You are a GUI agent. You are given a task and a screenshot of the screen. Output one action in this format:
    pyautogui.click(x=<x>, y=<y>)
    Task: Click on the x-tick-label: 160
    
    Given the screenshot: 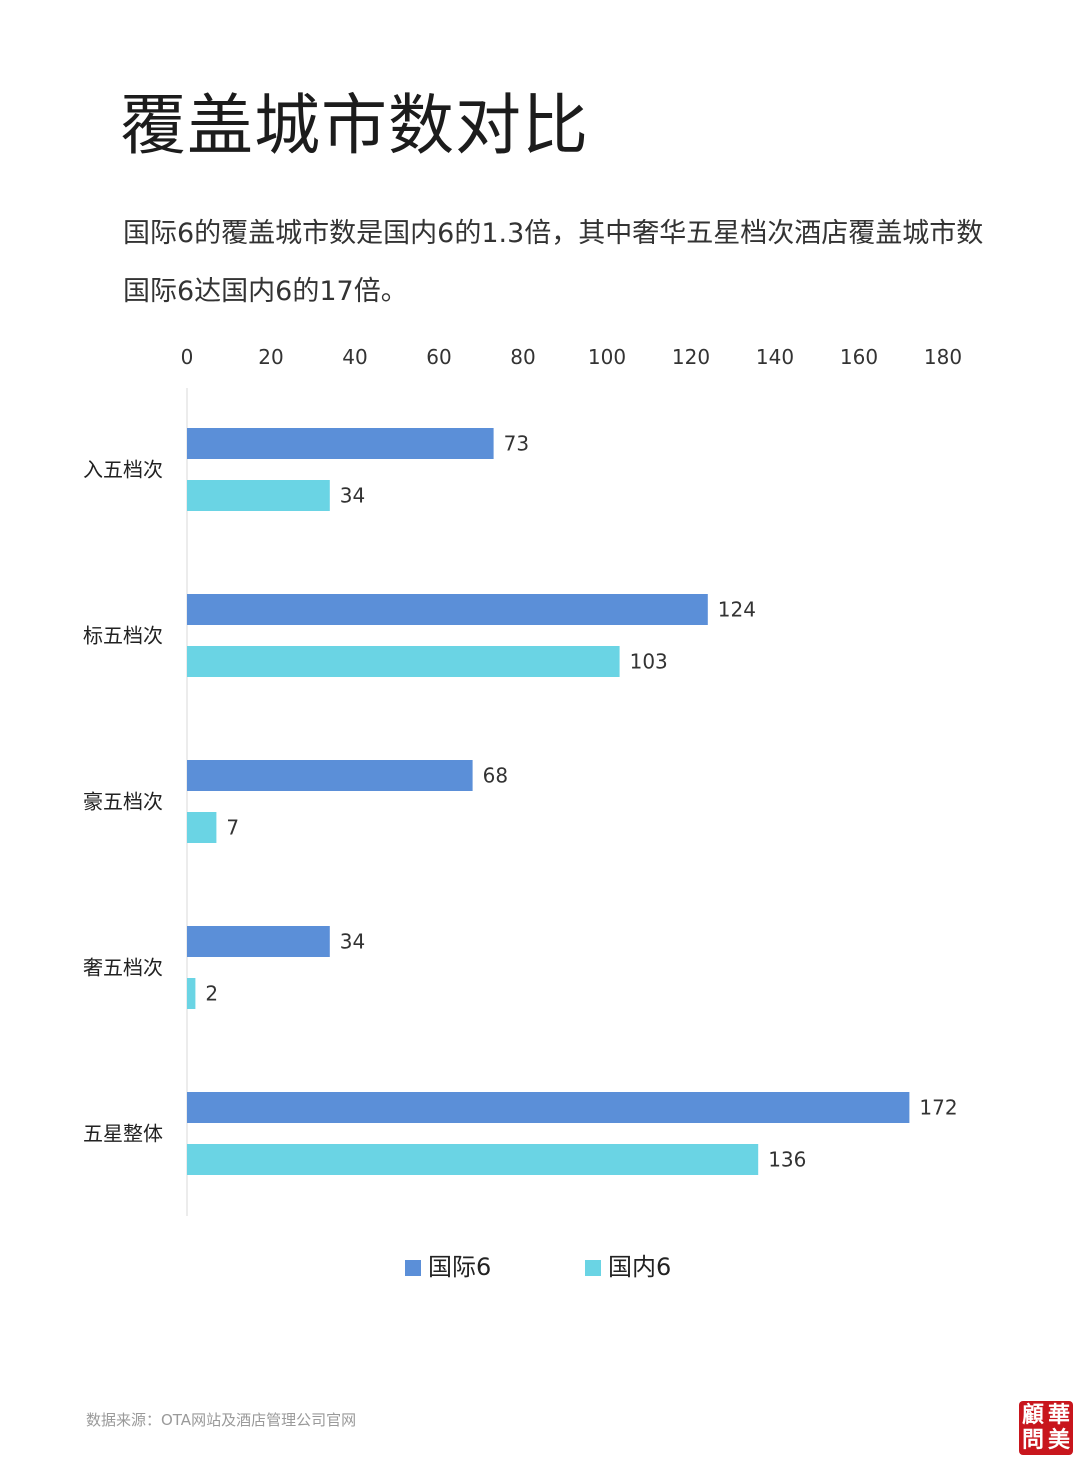 What is the action you would take?
    pyautogui.click(x=859, y=357)
    